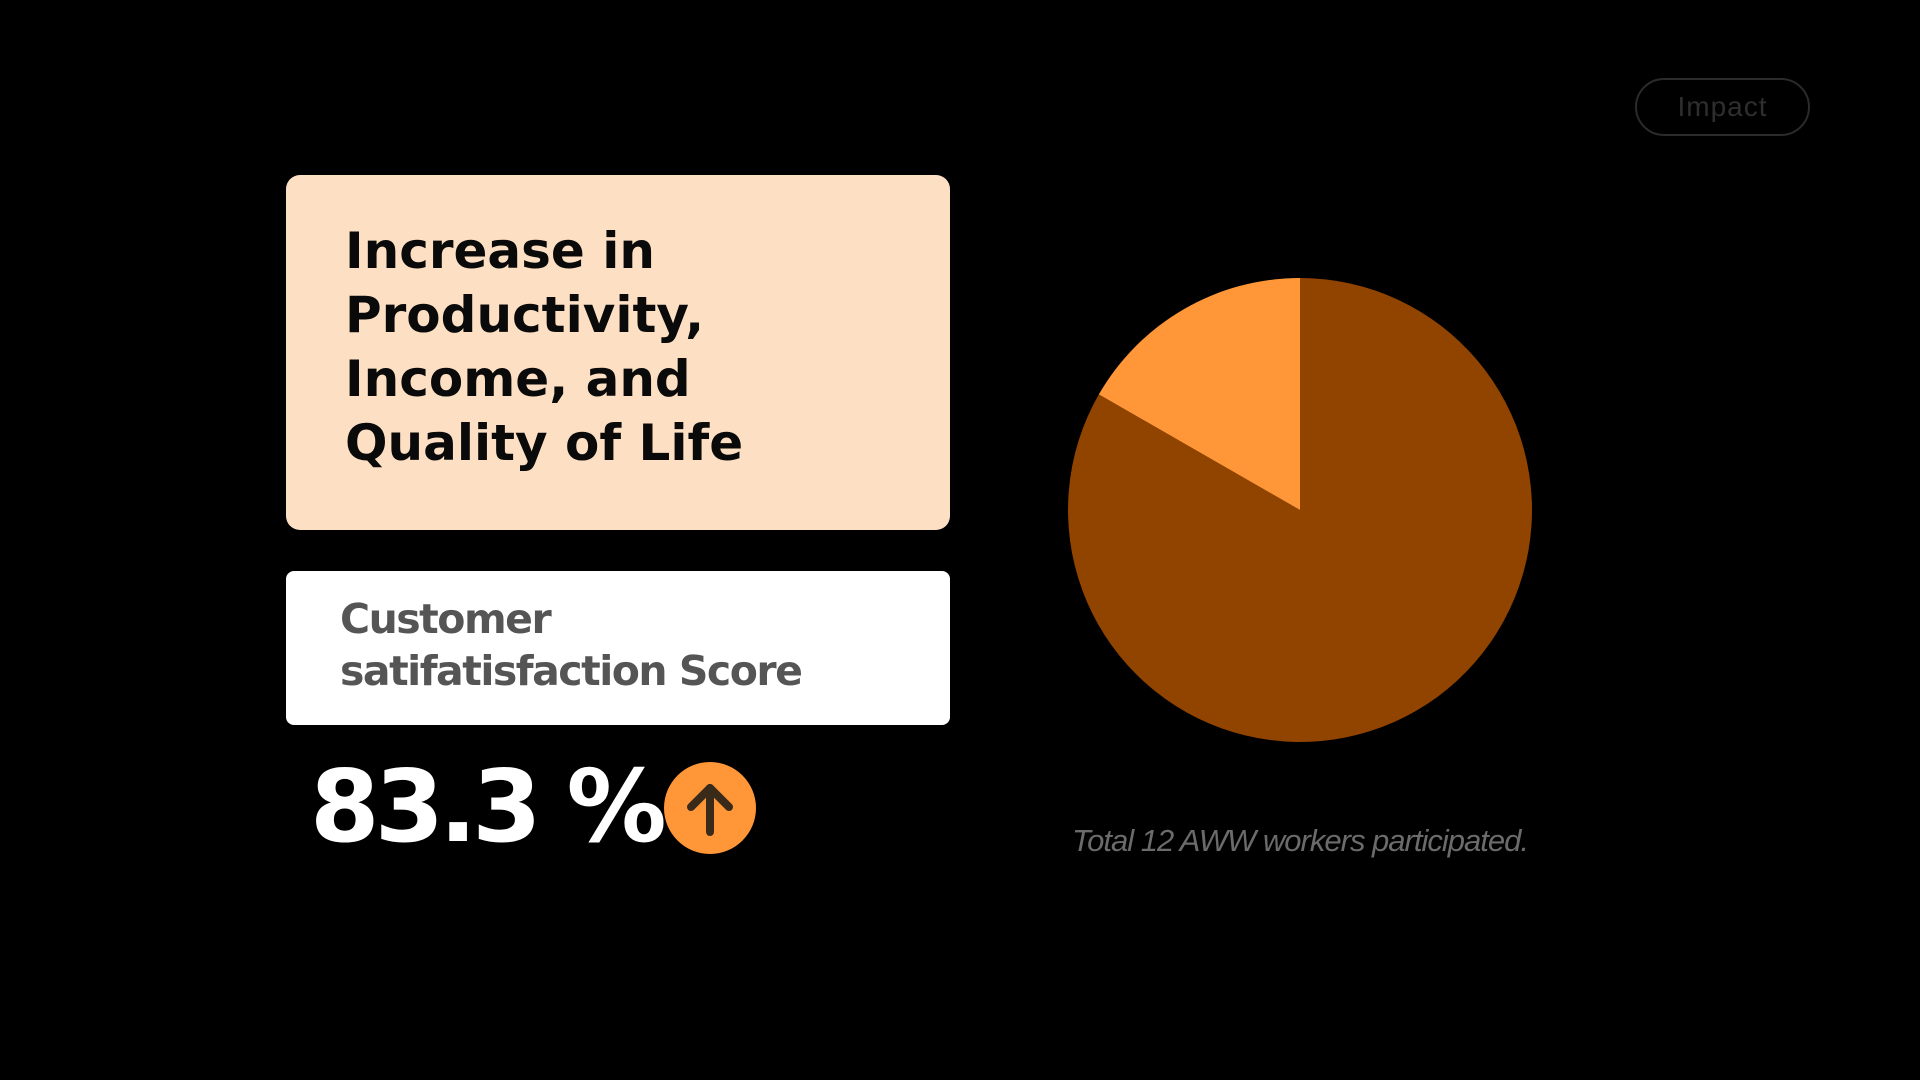 This screenshot has height=1080, width=1920. I want to click on arrow-up-icon, so click(710, 810).